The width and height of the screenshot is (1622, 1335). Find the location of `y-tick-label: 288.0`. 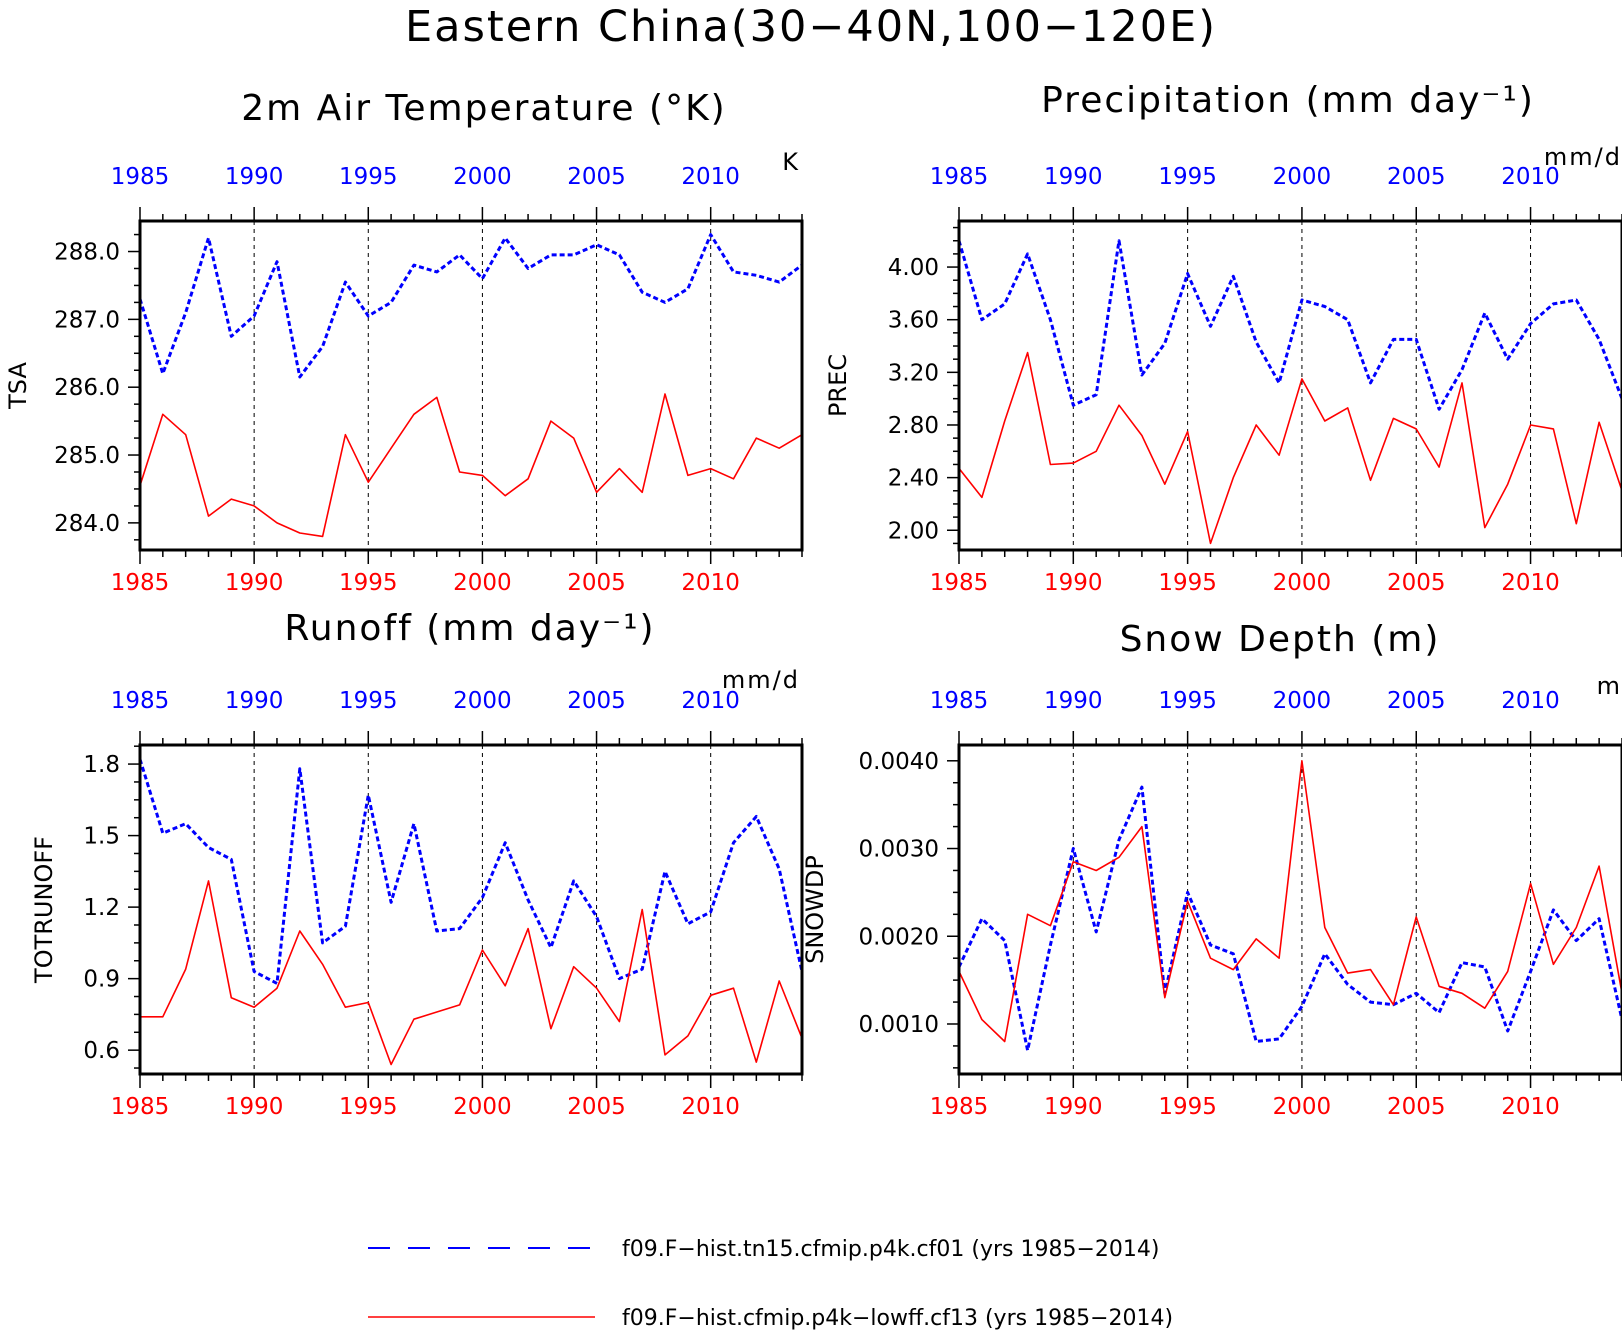

y-tick-label: 288.0 is located at coordinates (87, 253).